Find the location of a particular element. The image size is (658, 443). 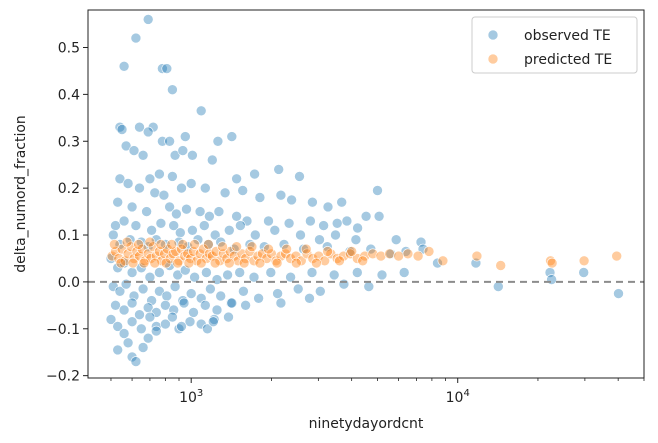

legend: observed TE predicted TE is located at coordinates (554, 45).